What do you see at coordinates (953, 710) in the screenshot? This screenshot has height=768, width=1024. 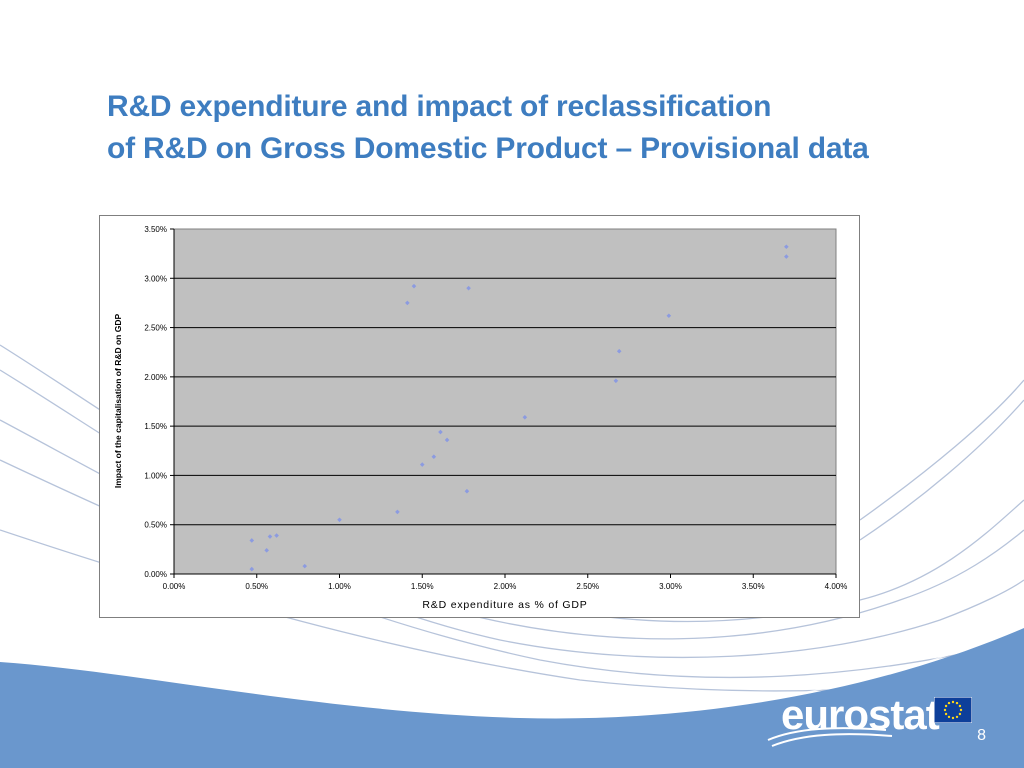 I see `eu-flag-icon` at bounding box center [953, 710].